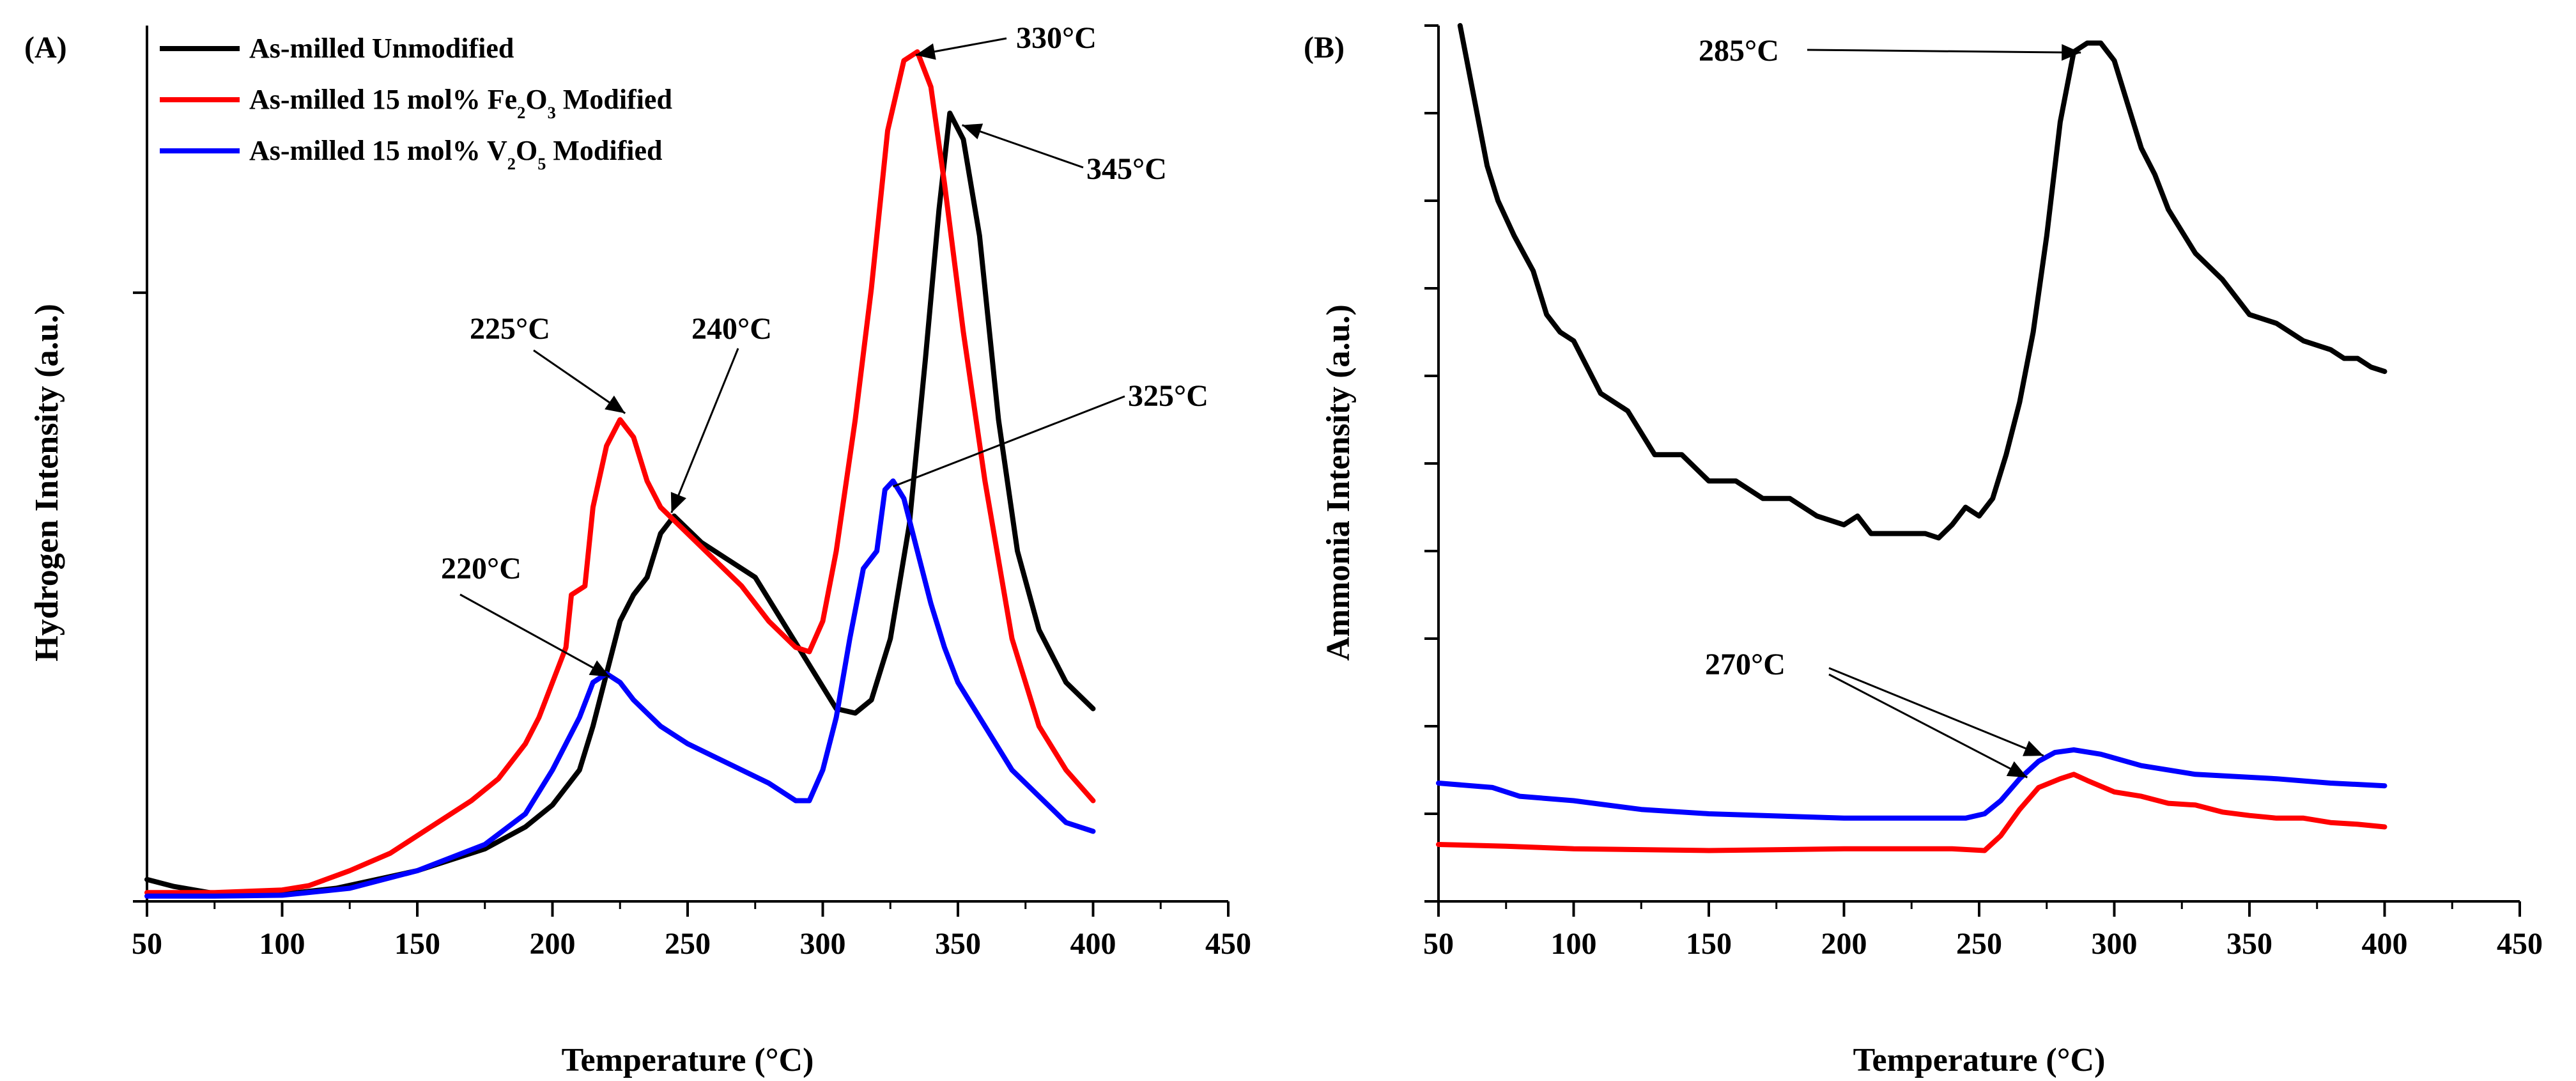 The height and width of the screenshot is (1081, 2576). Describe the element at coordinates (47, 483) in the screenshot. I see `y-axis-label: Hydrogen Intensity (a.u.)` at that location.